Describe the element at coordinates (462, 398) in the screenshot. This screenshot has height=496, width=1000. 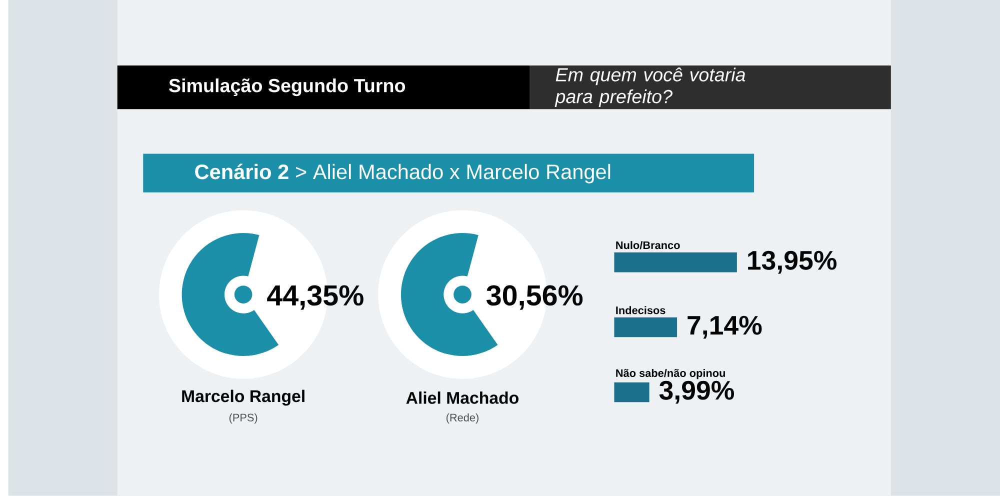
I see `category-label: Aliel Machado` at that location.